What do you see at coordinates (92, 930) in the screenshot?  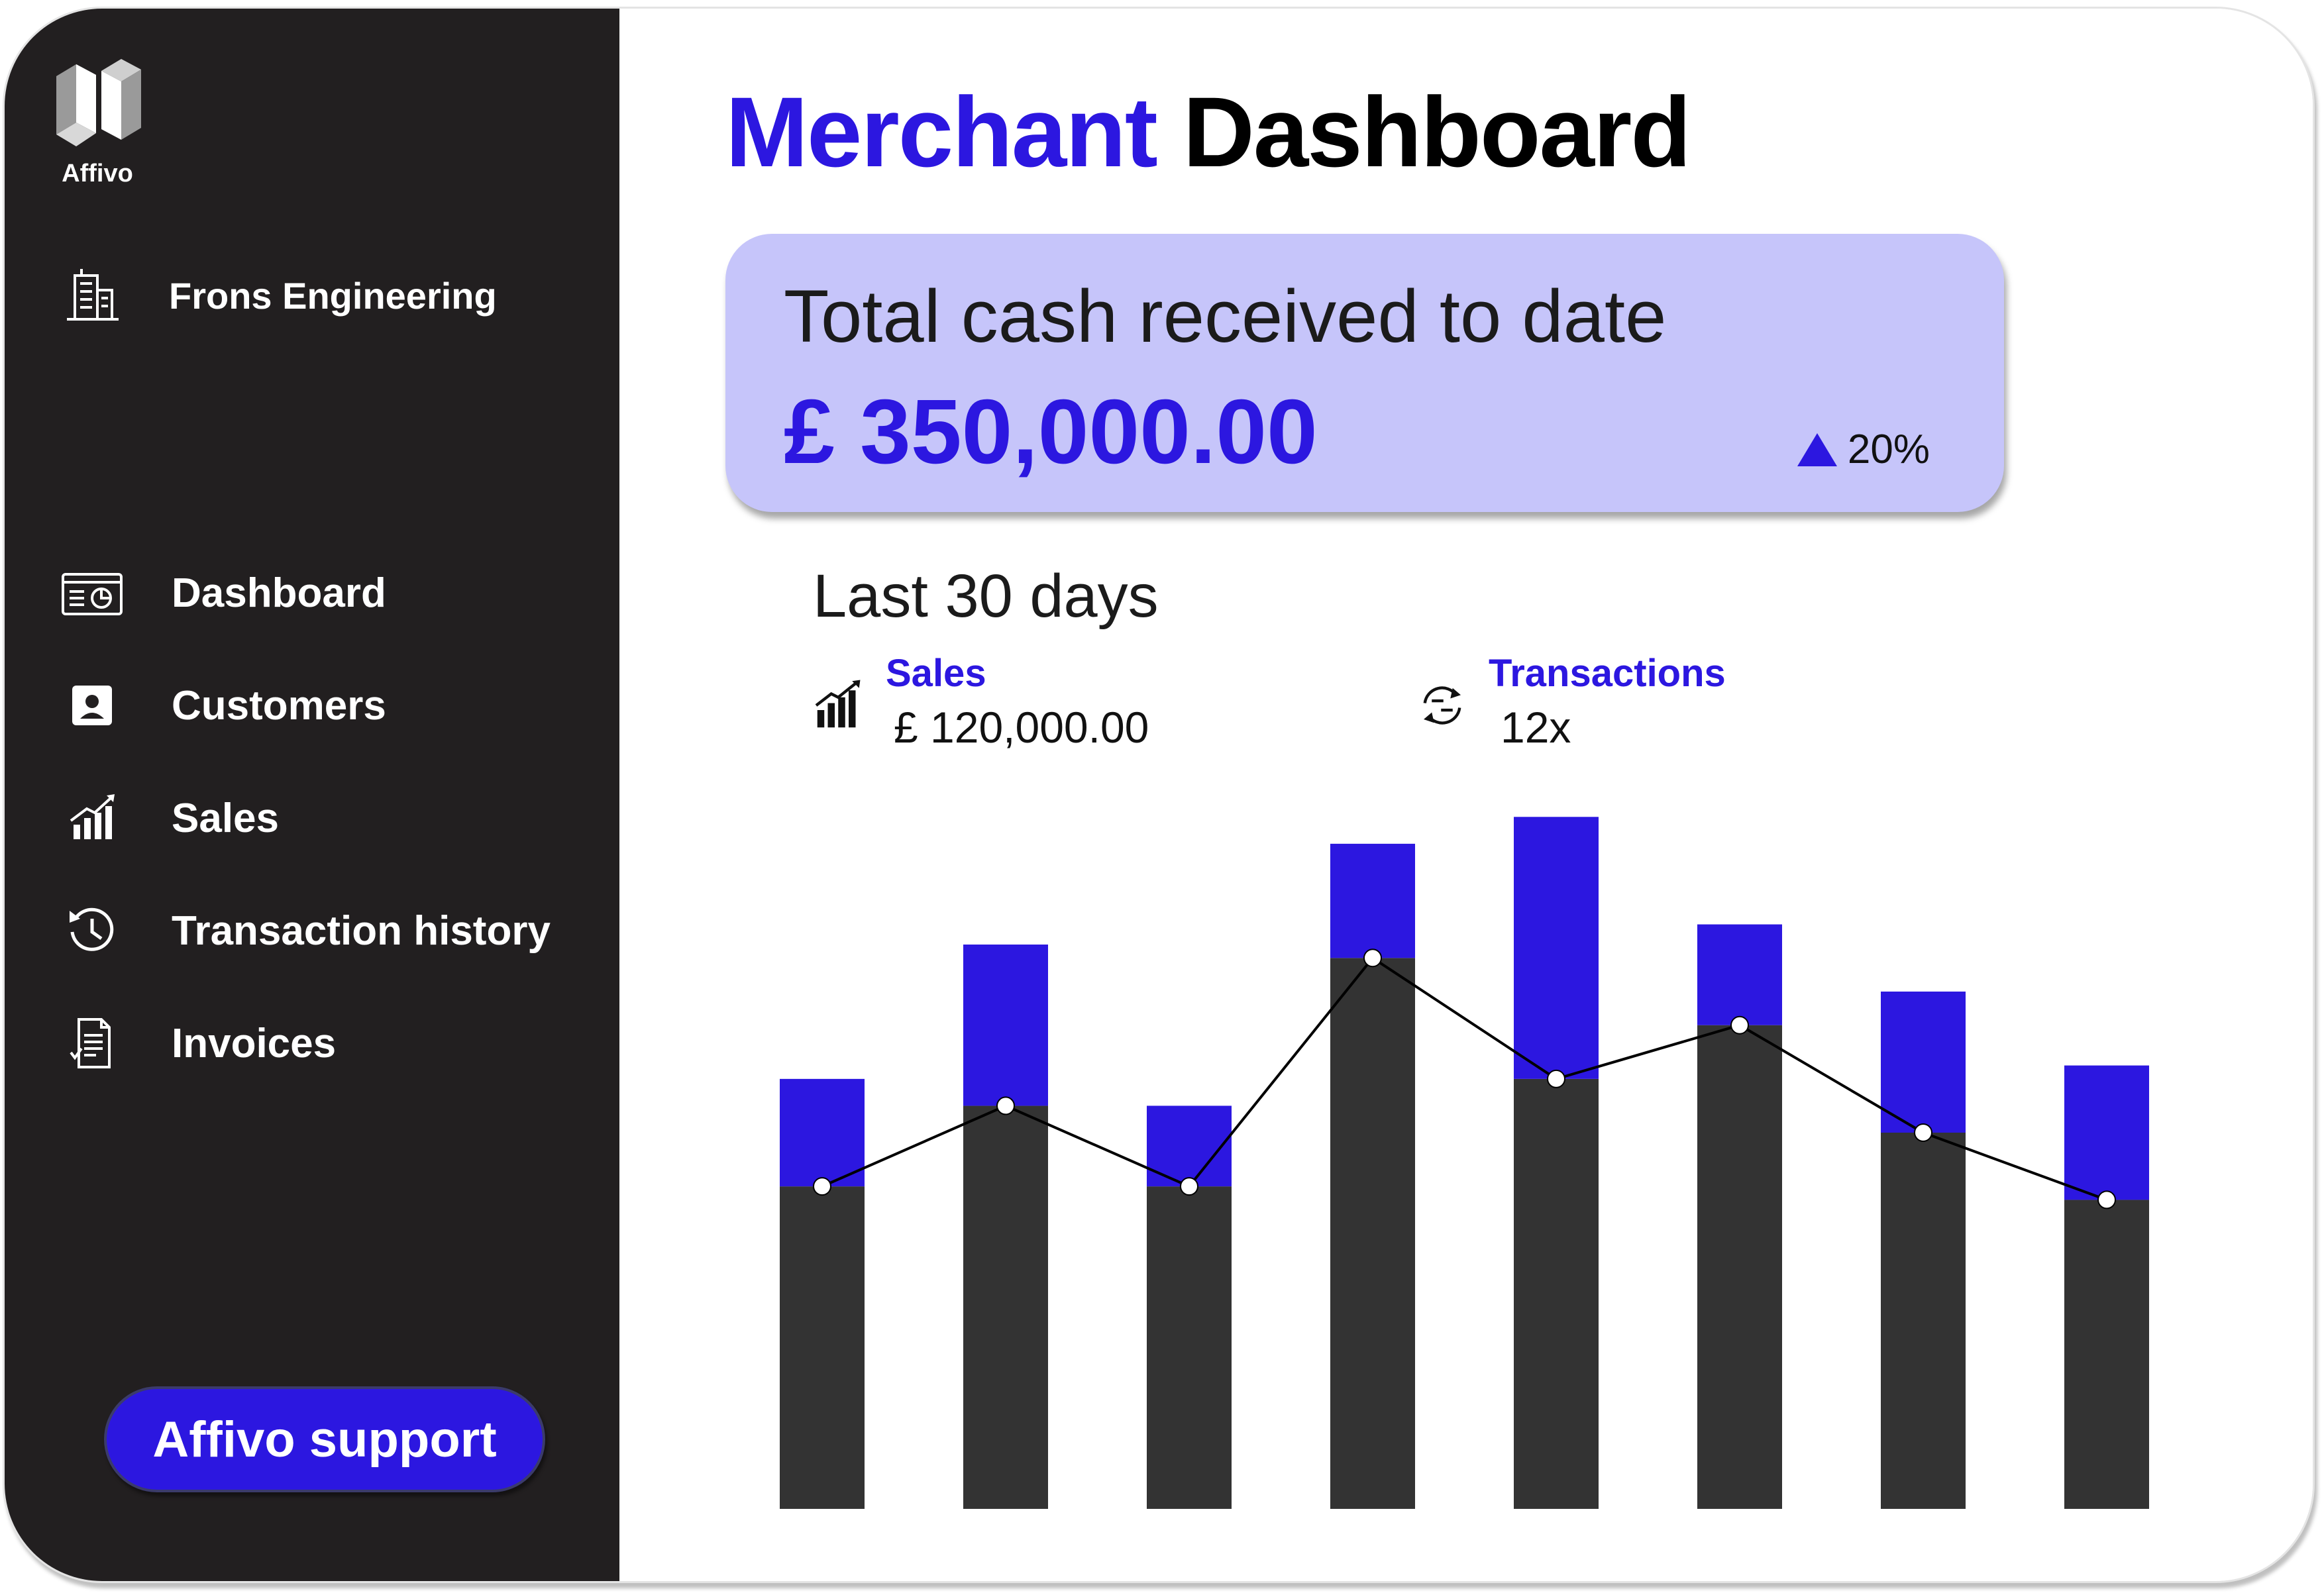 I see `history-icon` at bounding box center [92, 930].